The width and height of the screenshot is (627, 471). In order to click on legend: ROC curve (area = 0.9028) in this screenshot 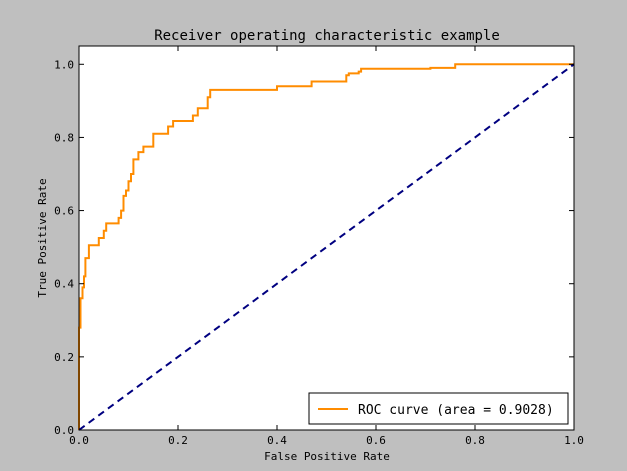, I will do `click(438, 408)`.